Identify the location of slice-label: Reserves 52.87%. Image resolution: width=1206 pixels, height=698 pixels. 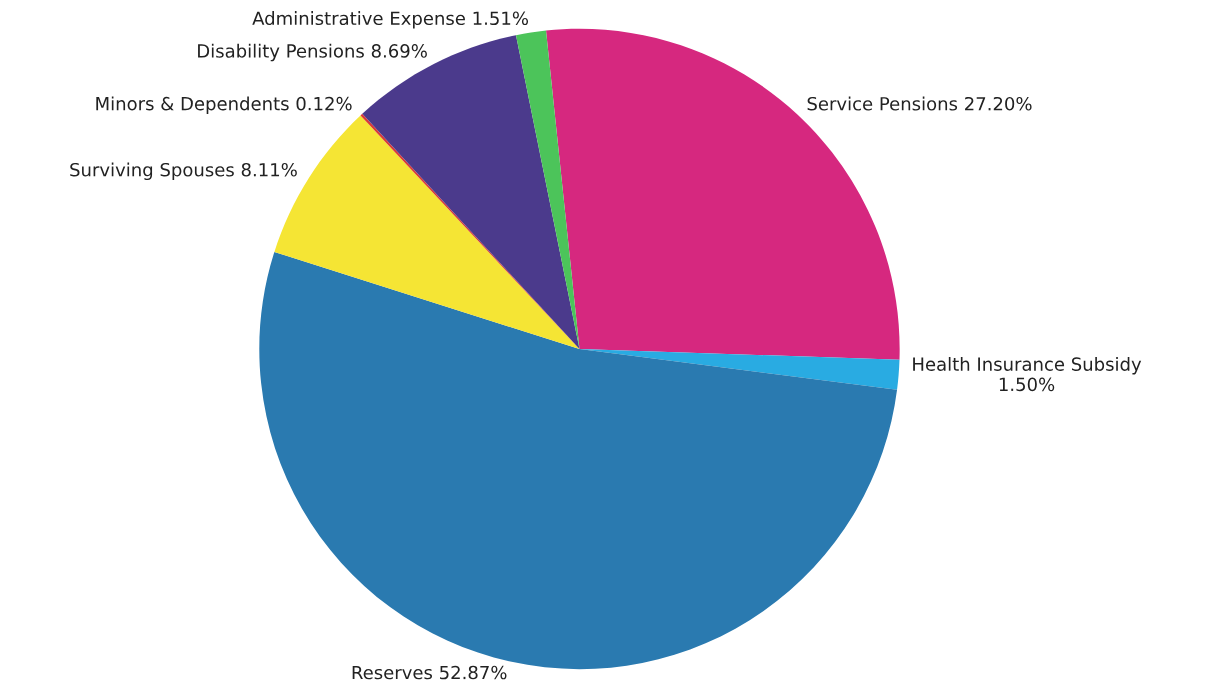
(429, 672).